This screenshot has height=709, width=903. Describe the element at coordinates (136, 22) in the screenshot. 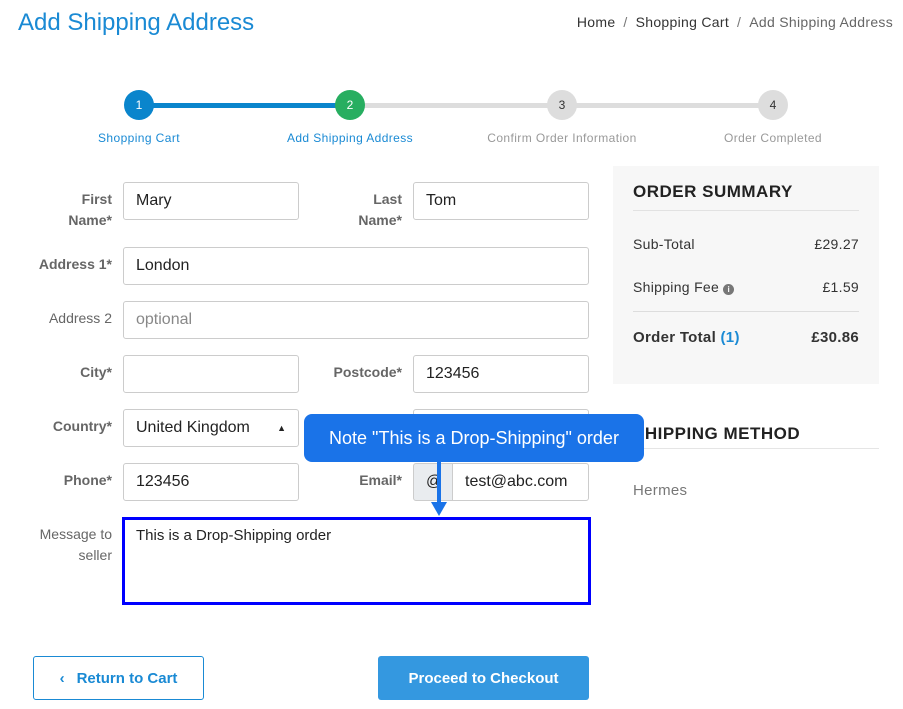

I see `page-title: Add Shipping Address` at that location.